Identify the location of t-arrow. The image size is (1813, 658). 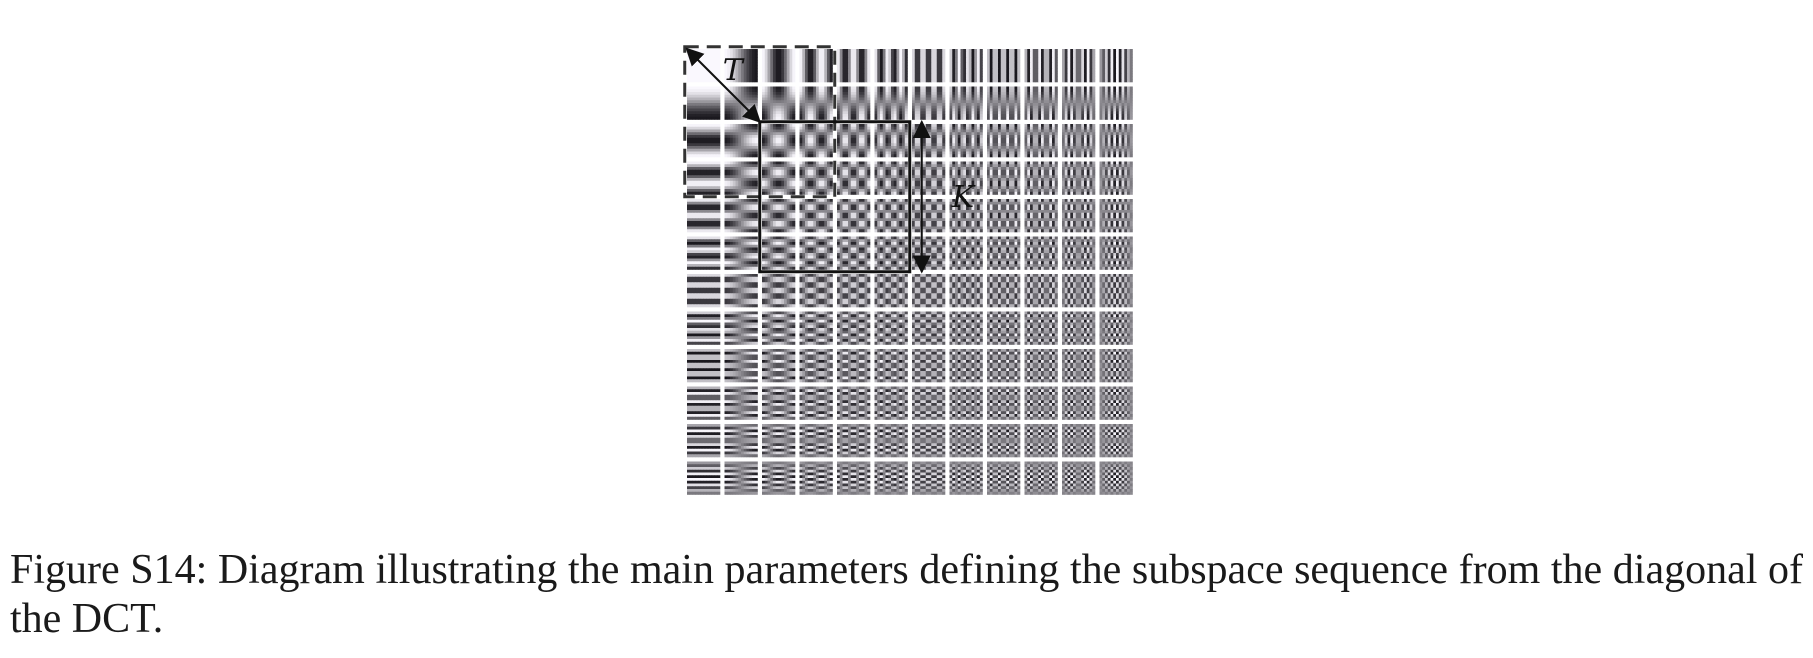
(723, 85).